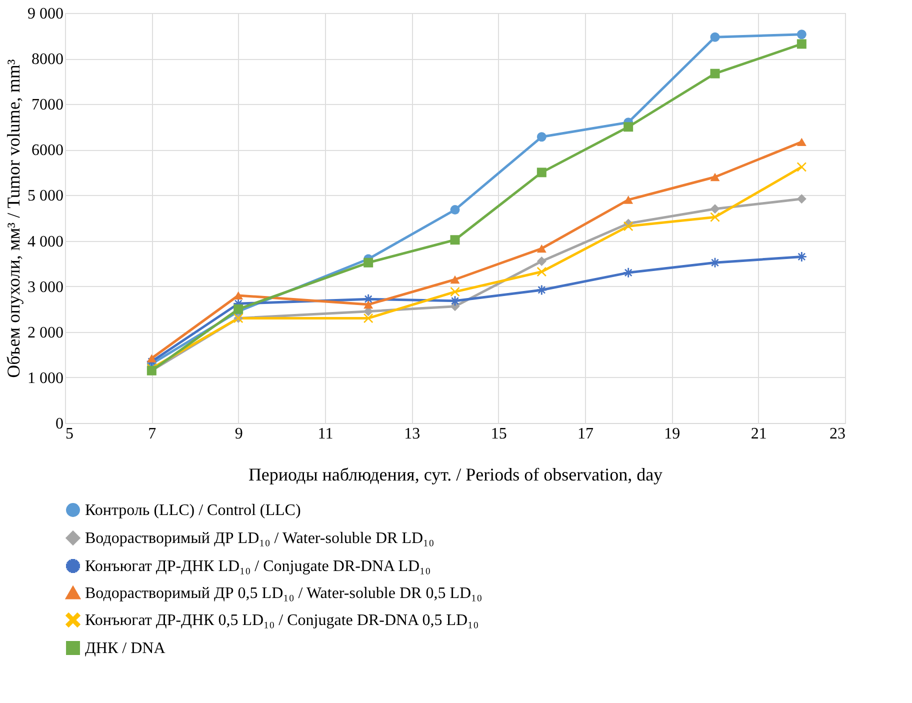  What do you see at coordinates (193, 510) in the screenshot?
I see `legend-label: Контроль (LLC) / Control (LLC)` at bounding box center [193, 510].